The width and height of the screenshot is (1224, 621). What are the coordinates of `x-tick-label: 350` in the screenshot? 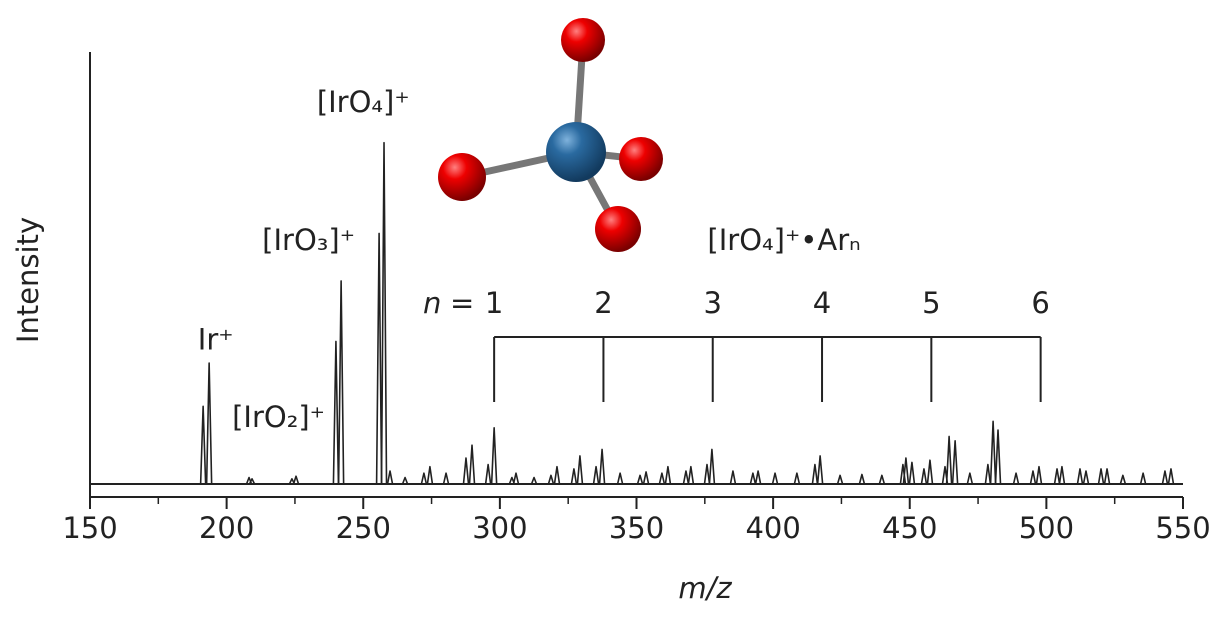 It's located at (636, 528).